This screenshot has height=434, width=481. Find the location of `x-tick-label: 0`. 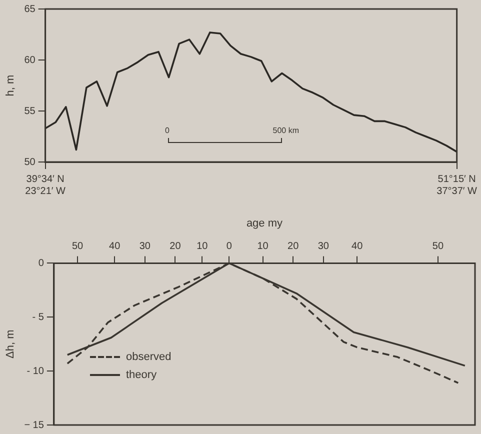

x-tick-label: 0 is located at coordinates (229, 246).